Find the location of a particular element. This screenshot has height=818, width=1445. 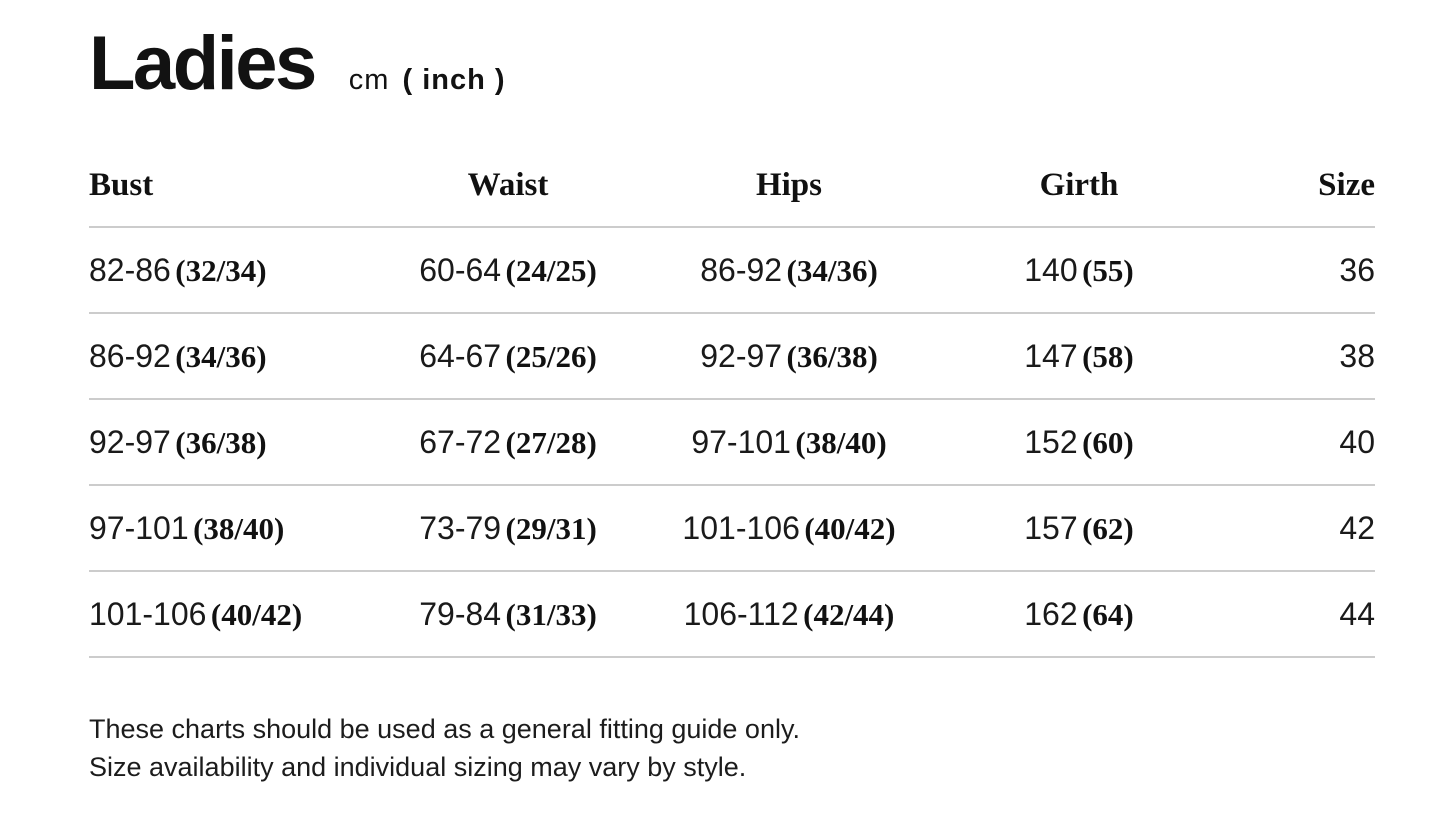

bust-cm-value: 97-101 is located at coordinates (139, 527).